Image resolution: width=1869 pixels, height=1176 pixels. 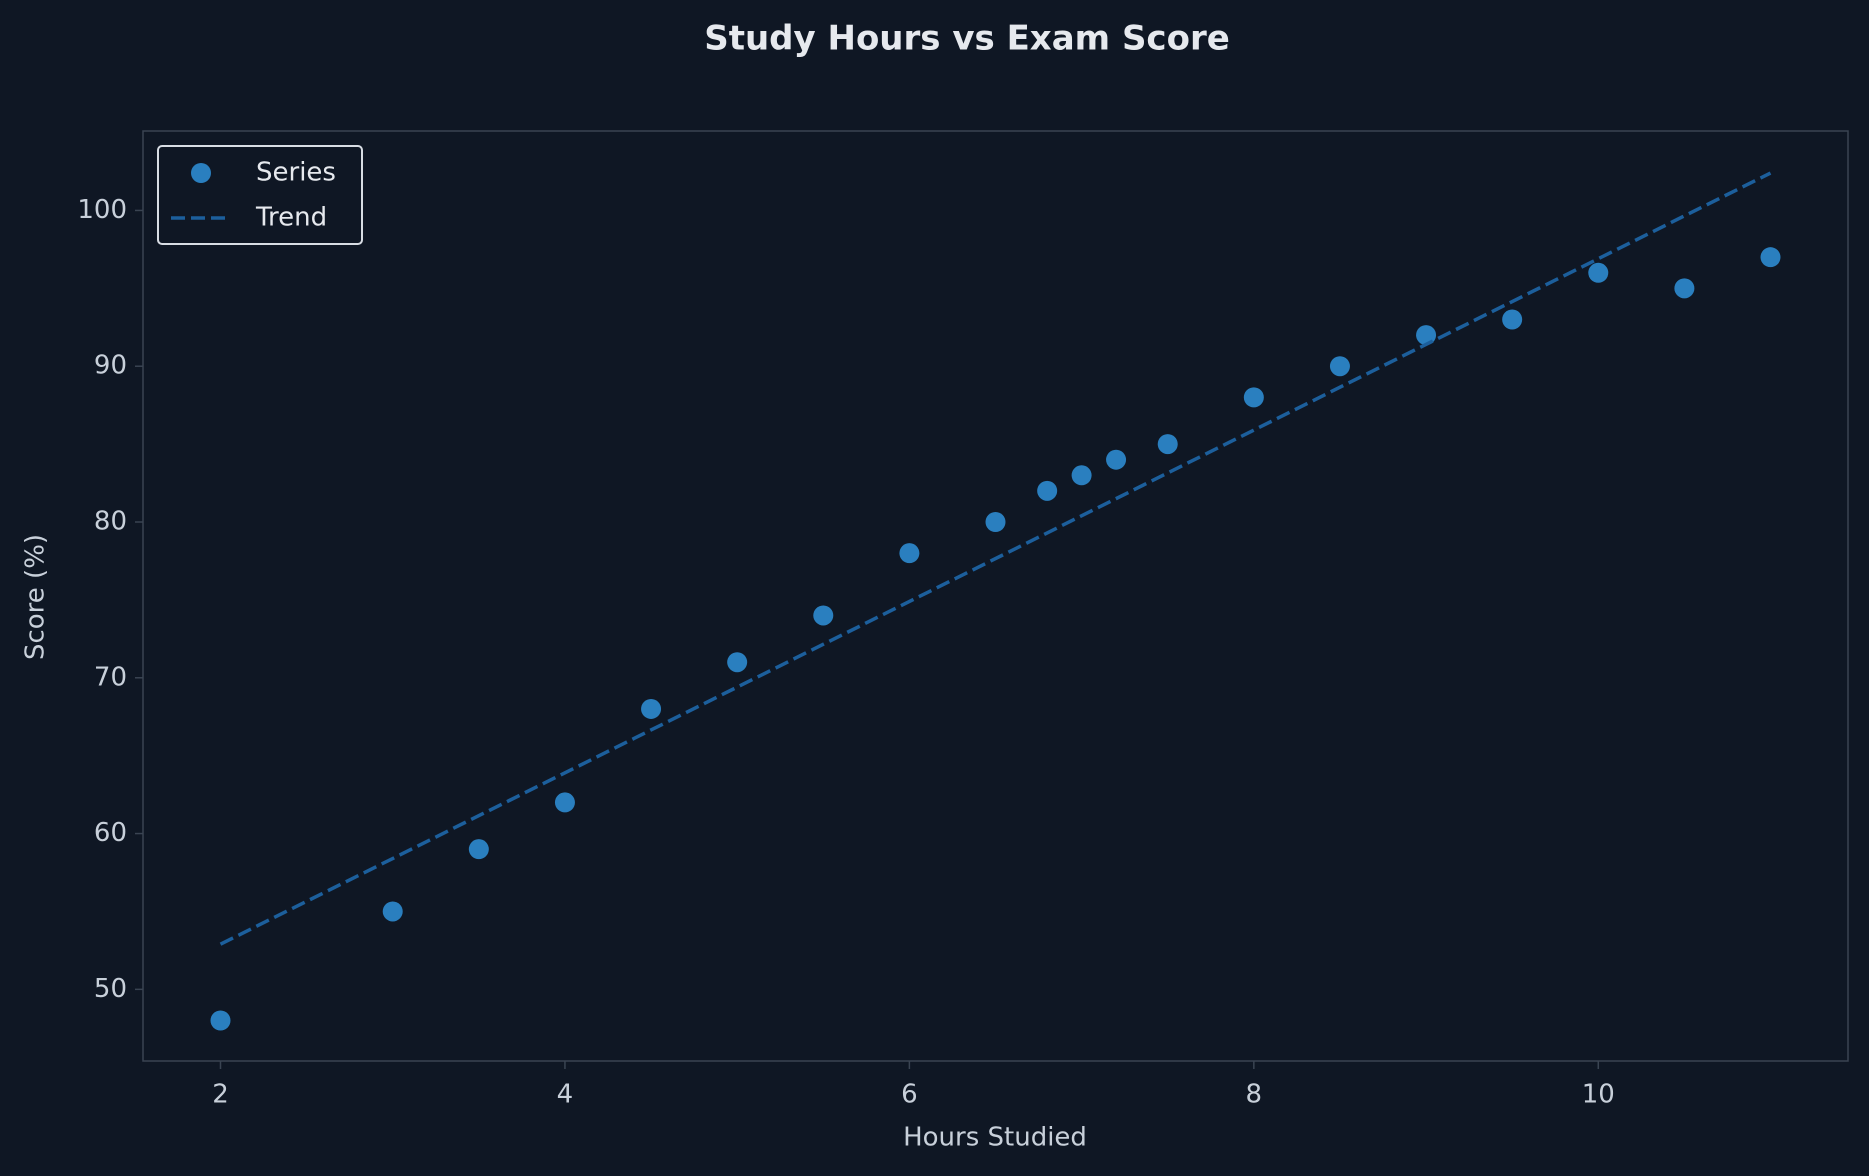 What do you see at coordinates (110, 989) in the screenshot?
I see `y-tick-label: 50` at bounding box center [110, 989].